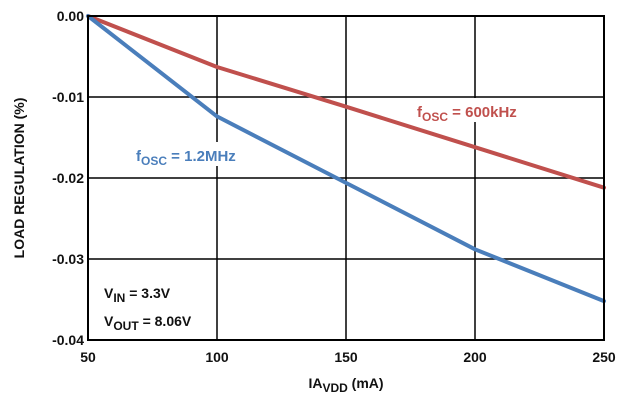  I want to click on x-tick-label: 150, so click(346, 357).